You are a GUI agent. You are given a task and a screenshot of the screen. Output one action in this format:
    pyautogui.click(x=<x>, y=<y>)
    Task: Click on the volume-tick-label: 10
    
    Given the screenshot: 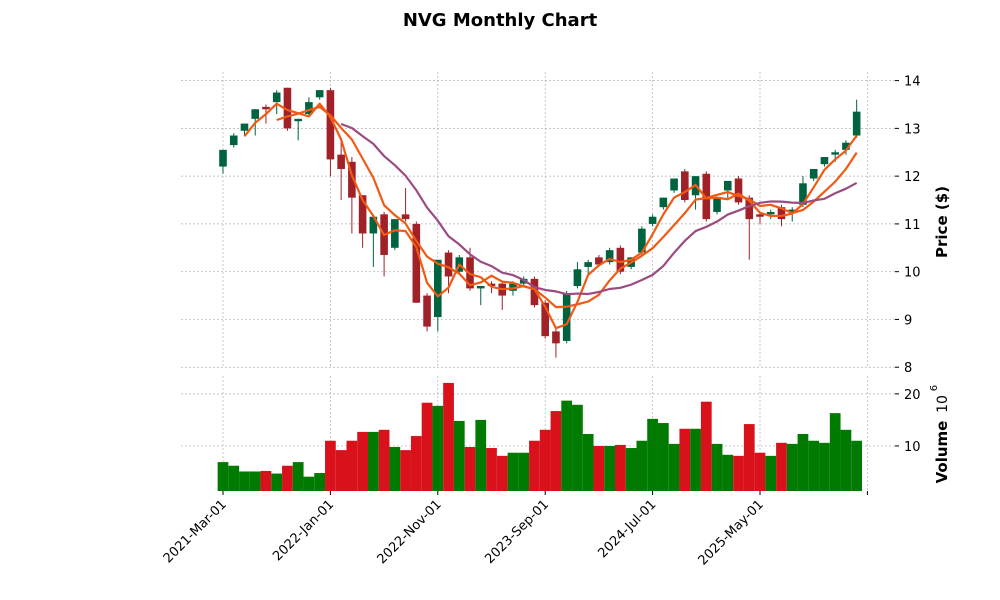 What is the action you would take?
    pyautogui.click(x=912, y=447)
    